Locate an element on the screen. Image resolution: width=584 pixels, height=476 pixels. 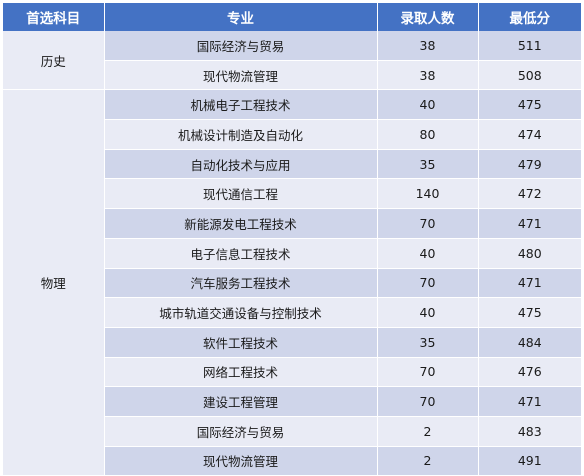
table-row: 汽车服务工程技术 70 471 is located at coordinates (292, 283).